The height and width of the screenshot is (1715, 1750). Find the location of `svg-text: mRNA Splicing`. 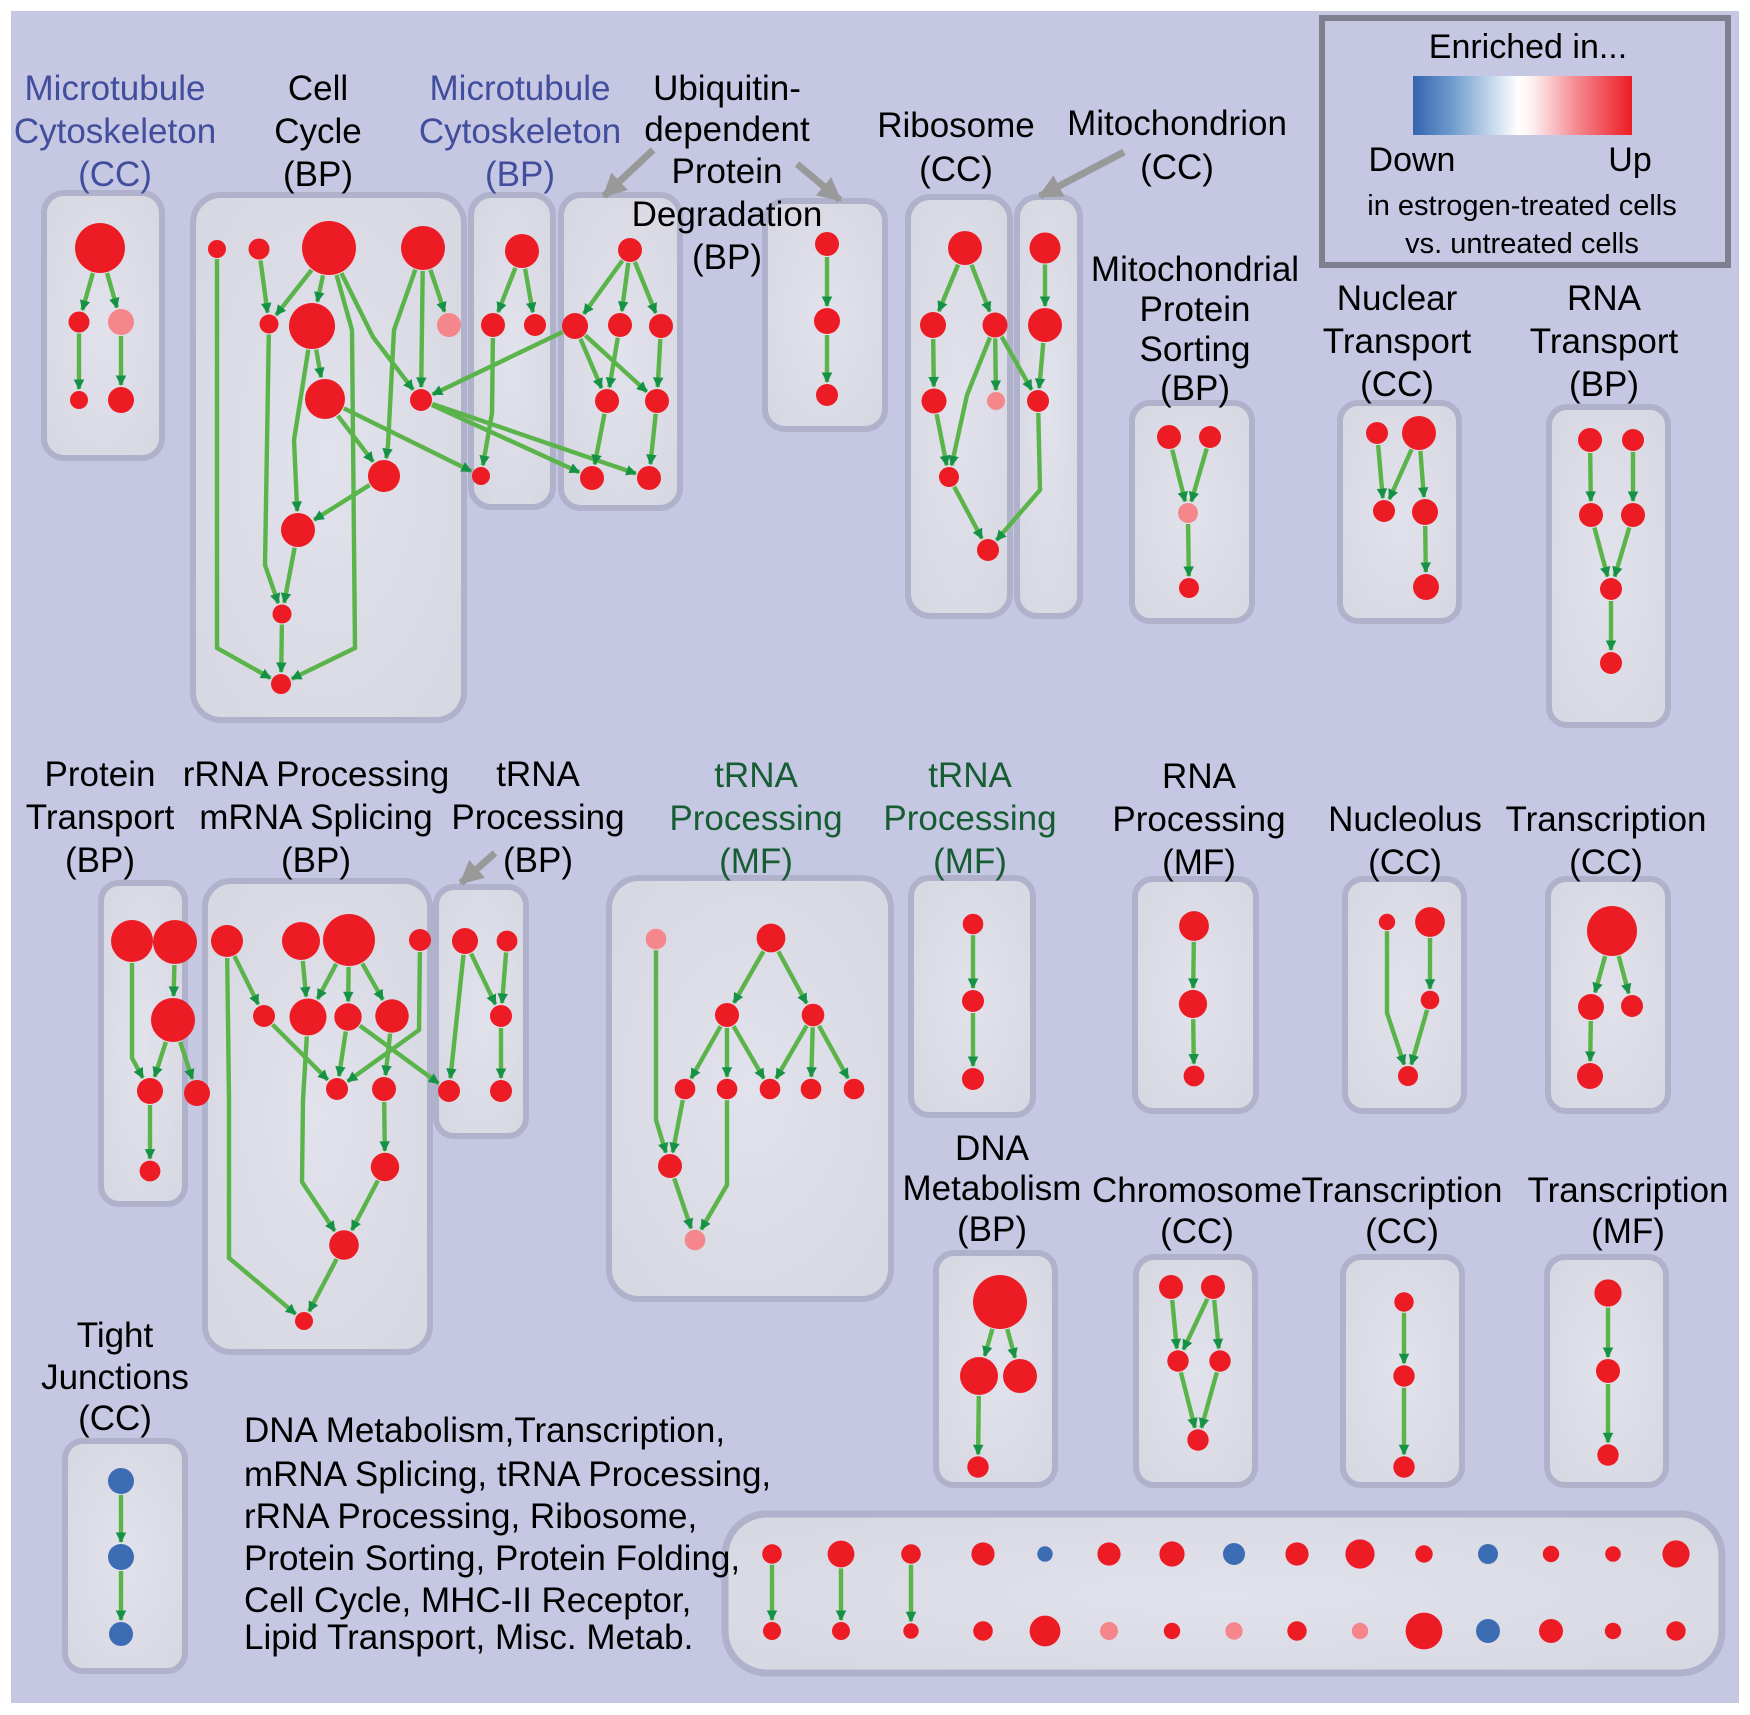

svg-text: mRNA Splicing is located at coordinates (315, 817).